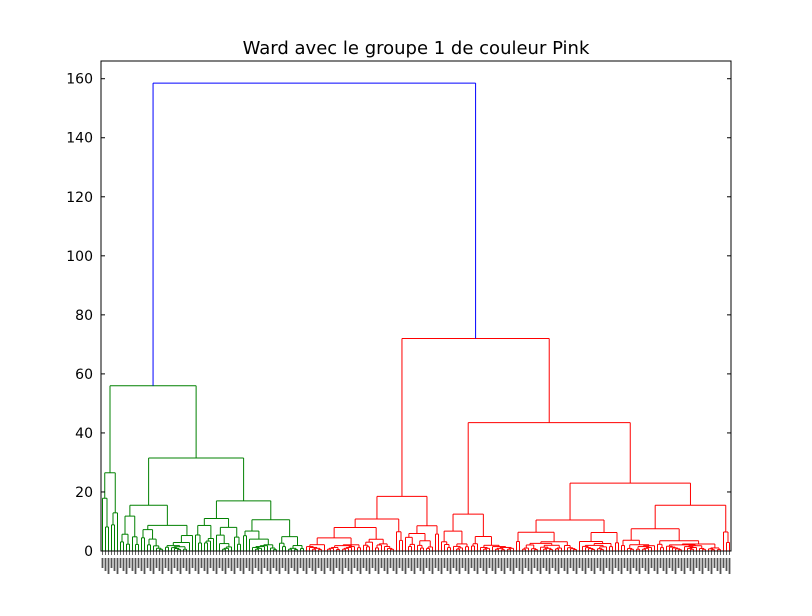 Image resolution: width=812 pixels, height=616 pixels. Describe the element at coordinates (84, 316) in the screenshot. I see `y-tick-label: 80` at that location.